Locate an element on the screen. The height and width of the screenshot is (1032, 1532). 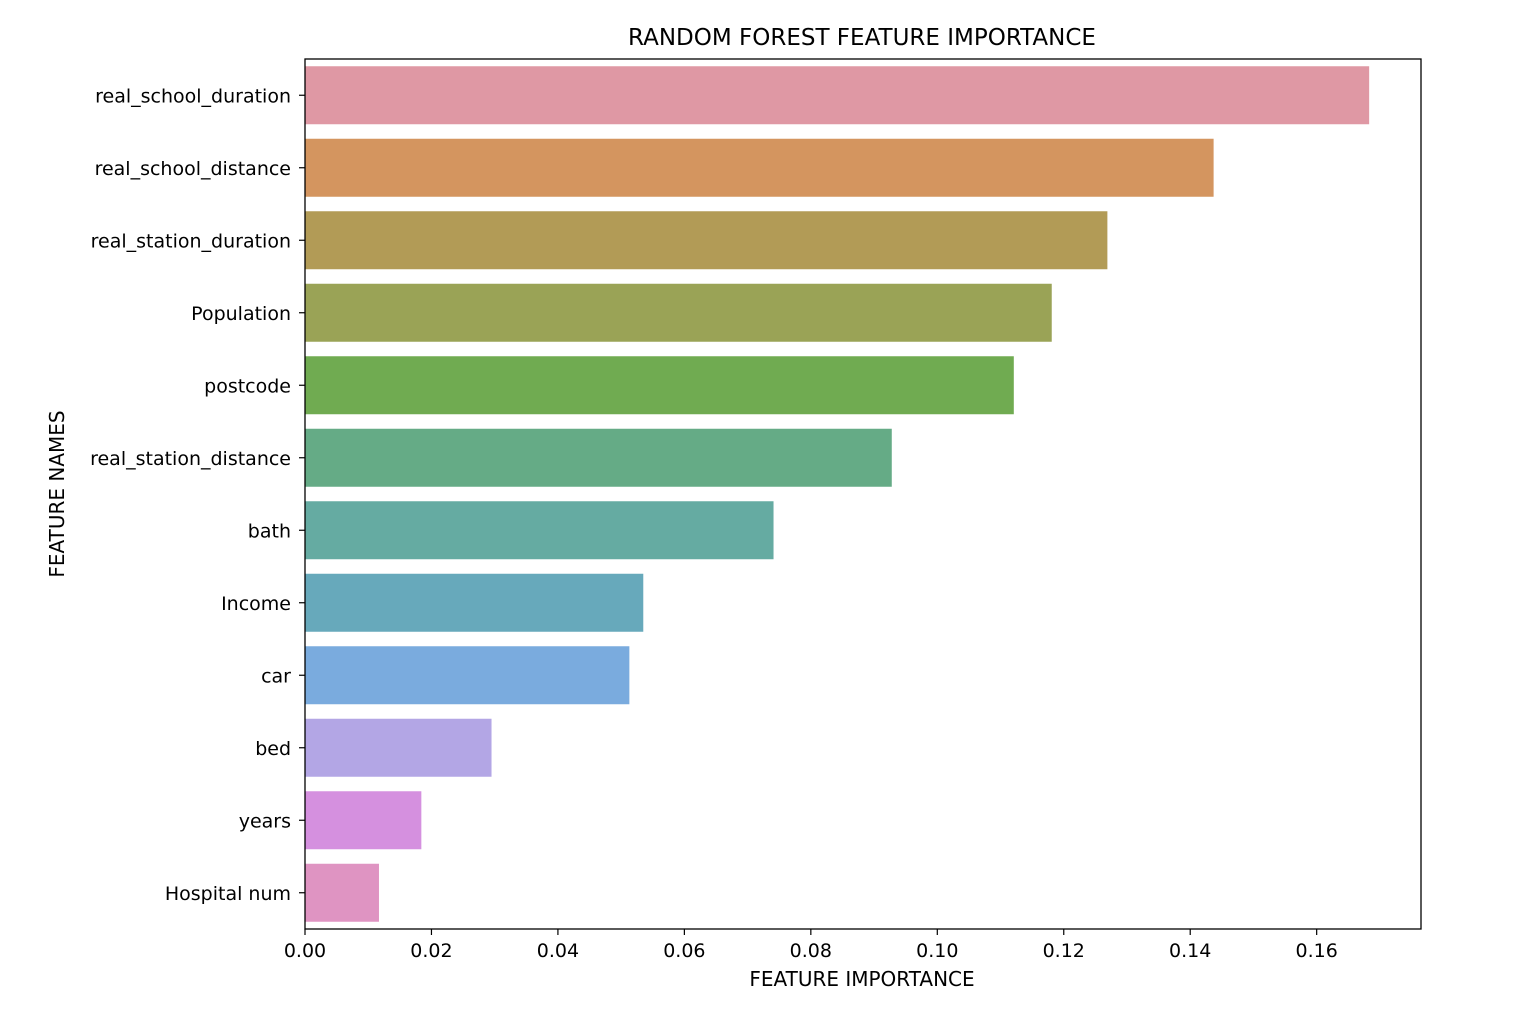
bar-bath is located at coordinates (539, 530).